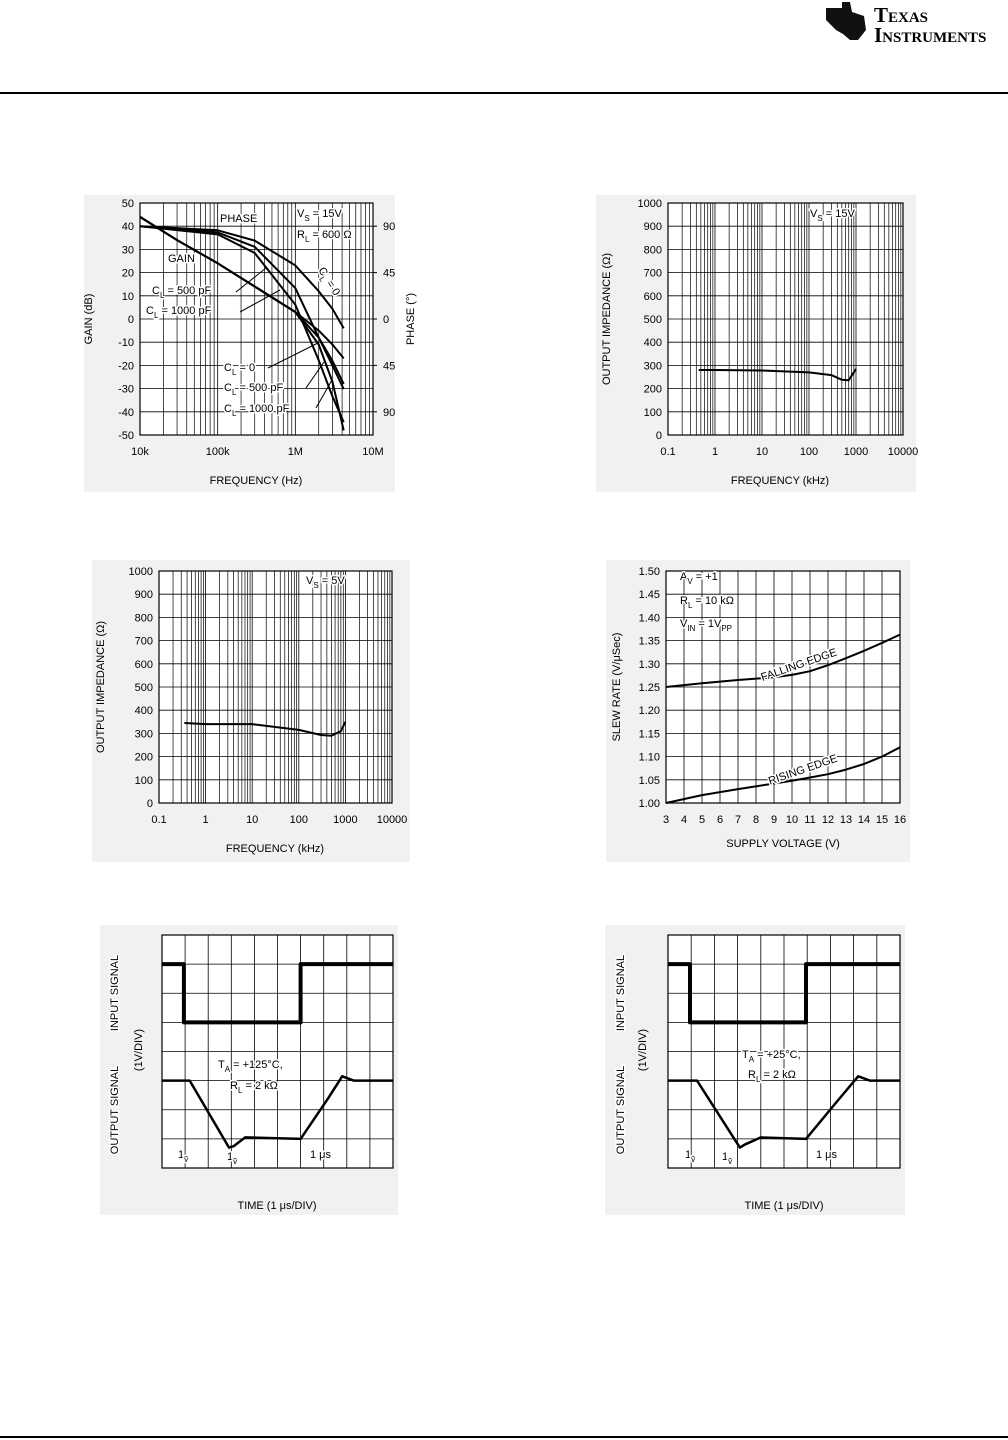  Describe the element at coordinates (649, 595) in the screenshot. I see `y-tick-label: 1.45` at that location.